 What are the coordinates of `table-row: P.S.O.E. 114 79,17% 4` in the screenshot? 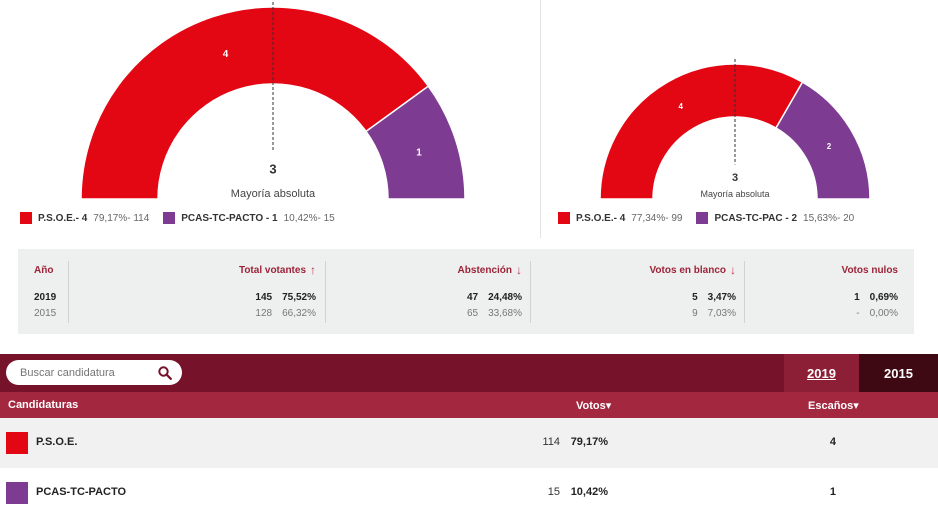 It's located at (469, 443).